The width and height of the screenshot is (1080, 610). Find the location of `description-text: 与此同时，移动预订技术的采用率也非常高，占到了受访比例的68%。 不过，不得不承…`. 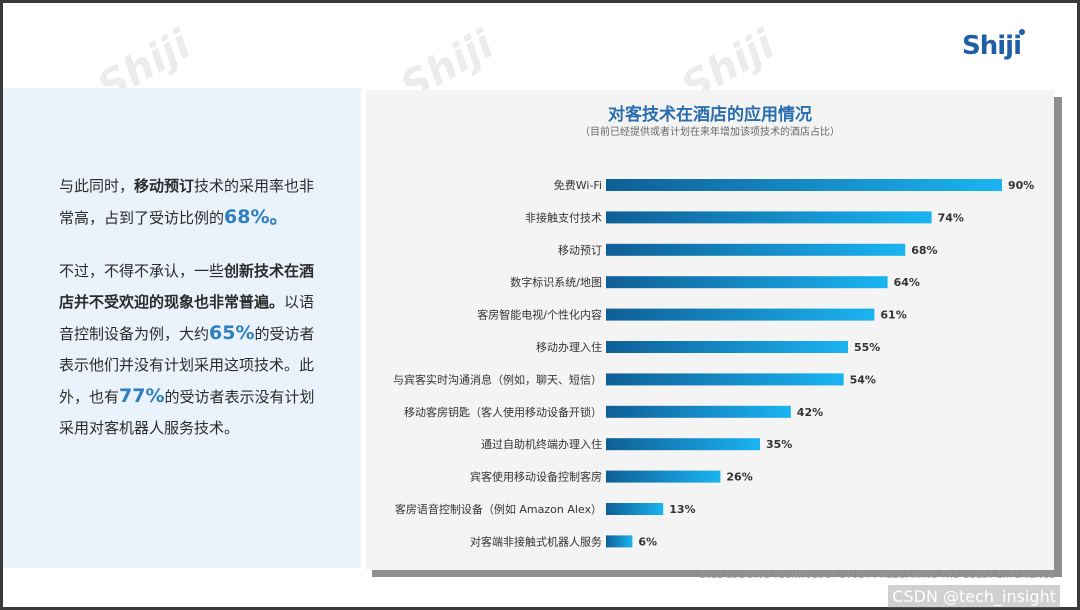

description-text: 与此同时，移动预订技术的采用率也非常高，占到了受访比例的68%。 不过，不得不承… is located at coordinates (194, 307).